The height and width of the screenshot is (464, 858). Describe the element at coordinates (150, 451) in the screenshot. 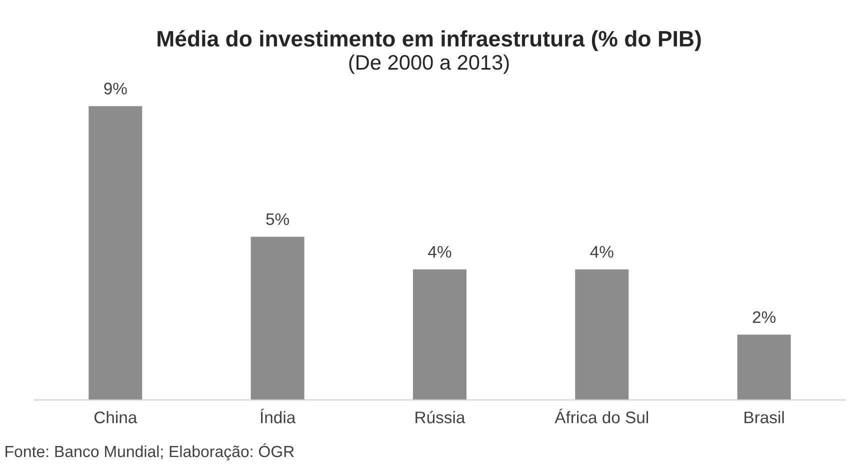

I see `source-note: Fonte: Banco Mundial; Elaboração: ÓGR` at that location.